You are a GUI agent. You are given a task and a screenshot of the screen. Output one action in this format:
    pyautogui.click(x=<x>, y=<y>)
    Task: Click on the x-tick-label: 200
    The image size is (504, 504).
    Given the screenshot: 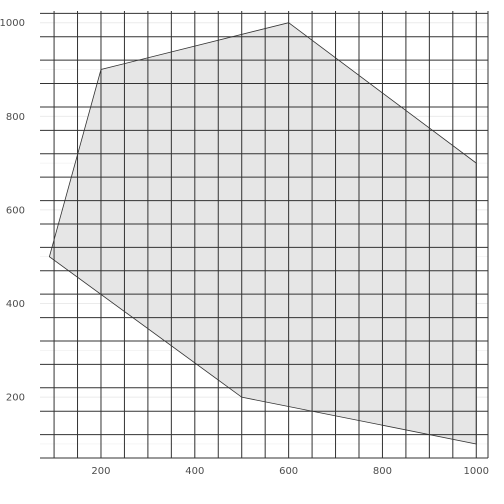 What is the action you would take?
    pyautogui.click(x=100, y=471)
    